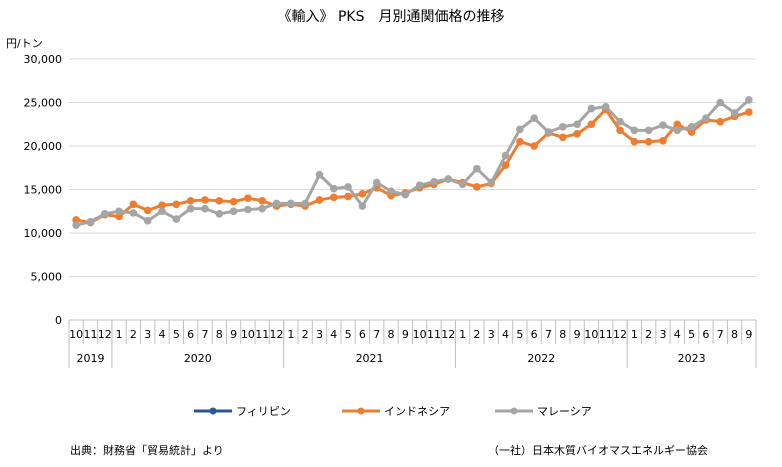 Image resolution: width=782 pixels, height=467 pixels. Describe the element at coordinates (591, 334) in the screenshot. I see `month-label: 10` at that location.